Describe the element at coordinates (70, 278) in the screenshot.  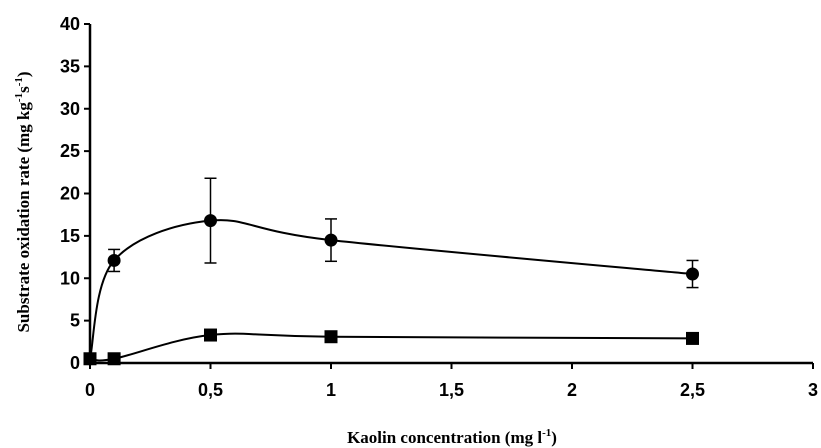
I see `y-tick-label: 10` at that location.